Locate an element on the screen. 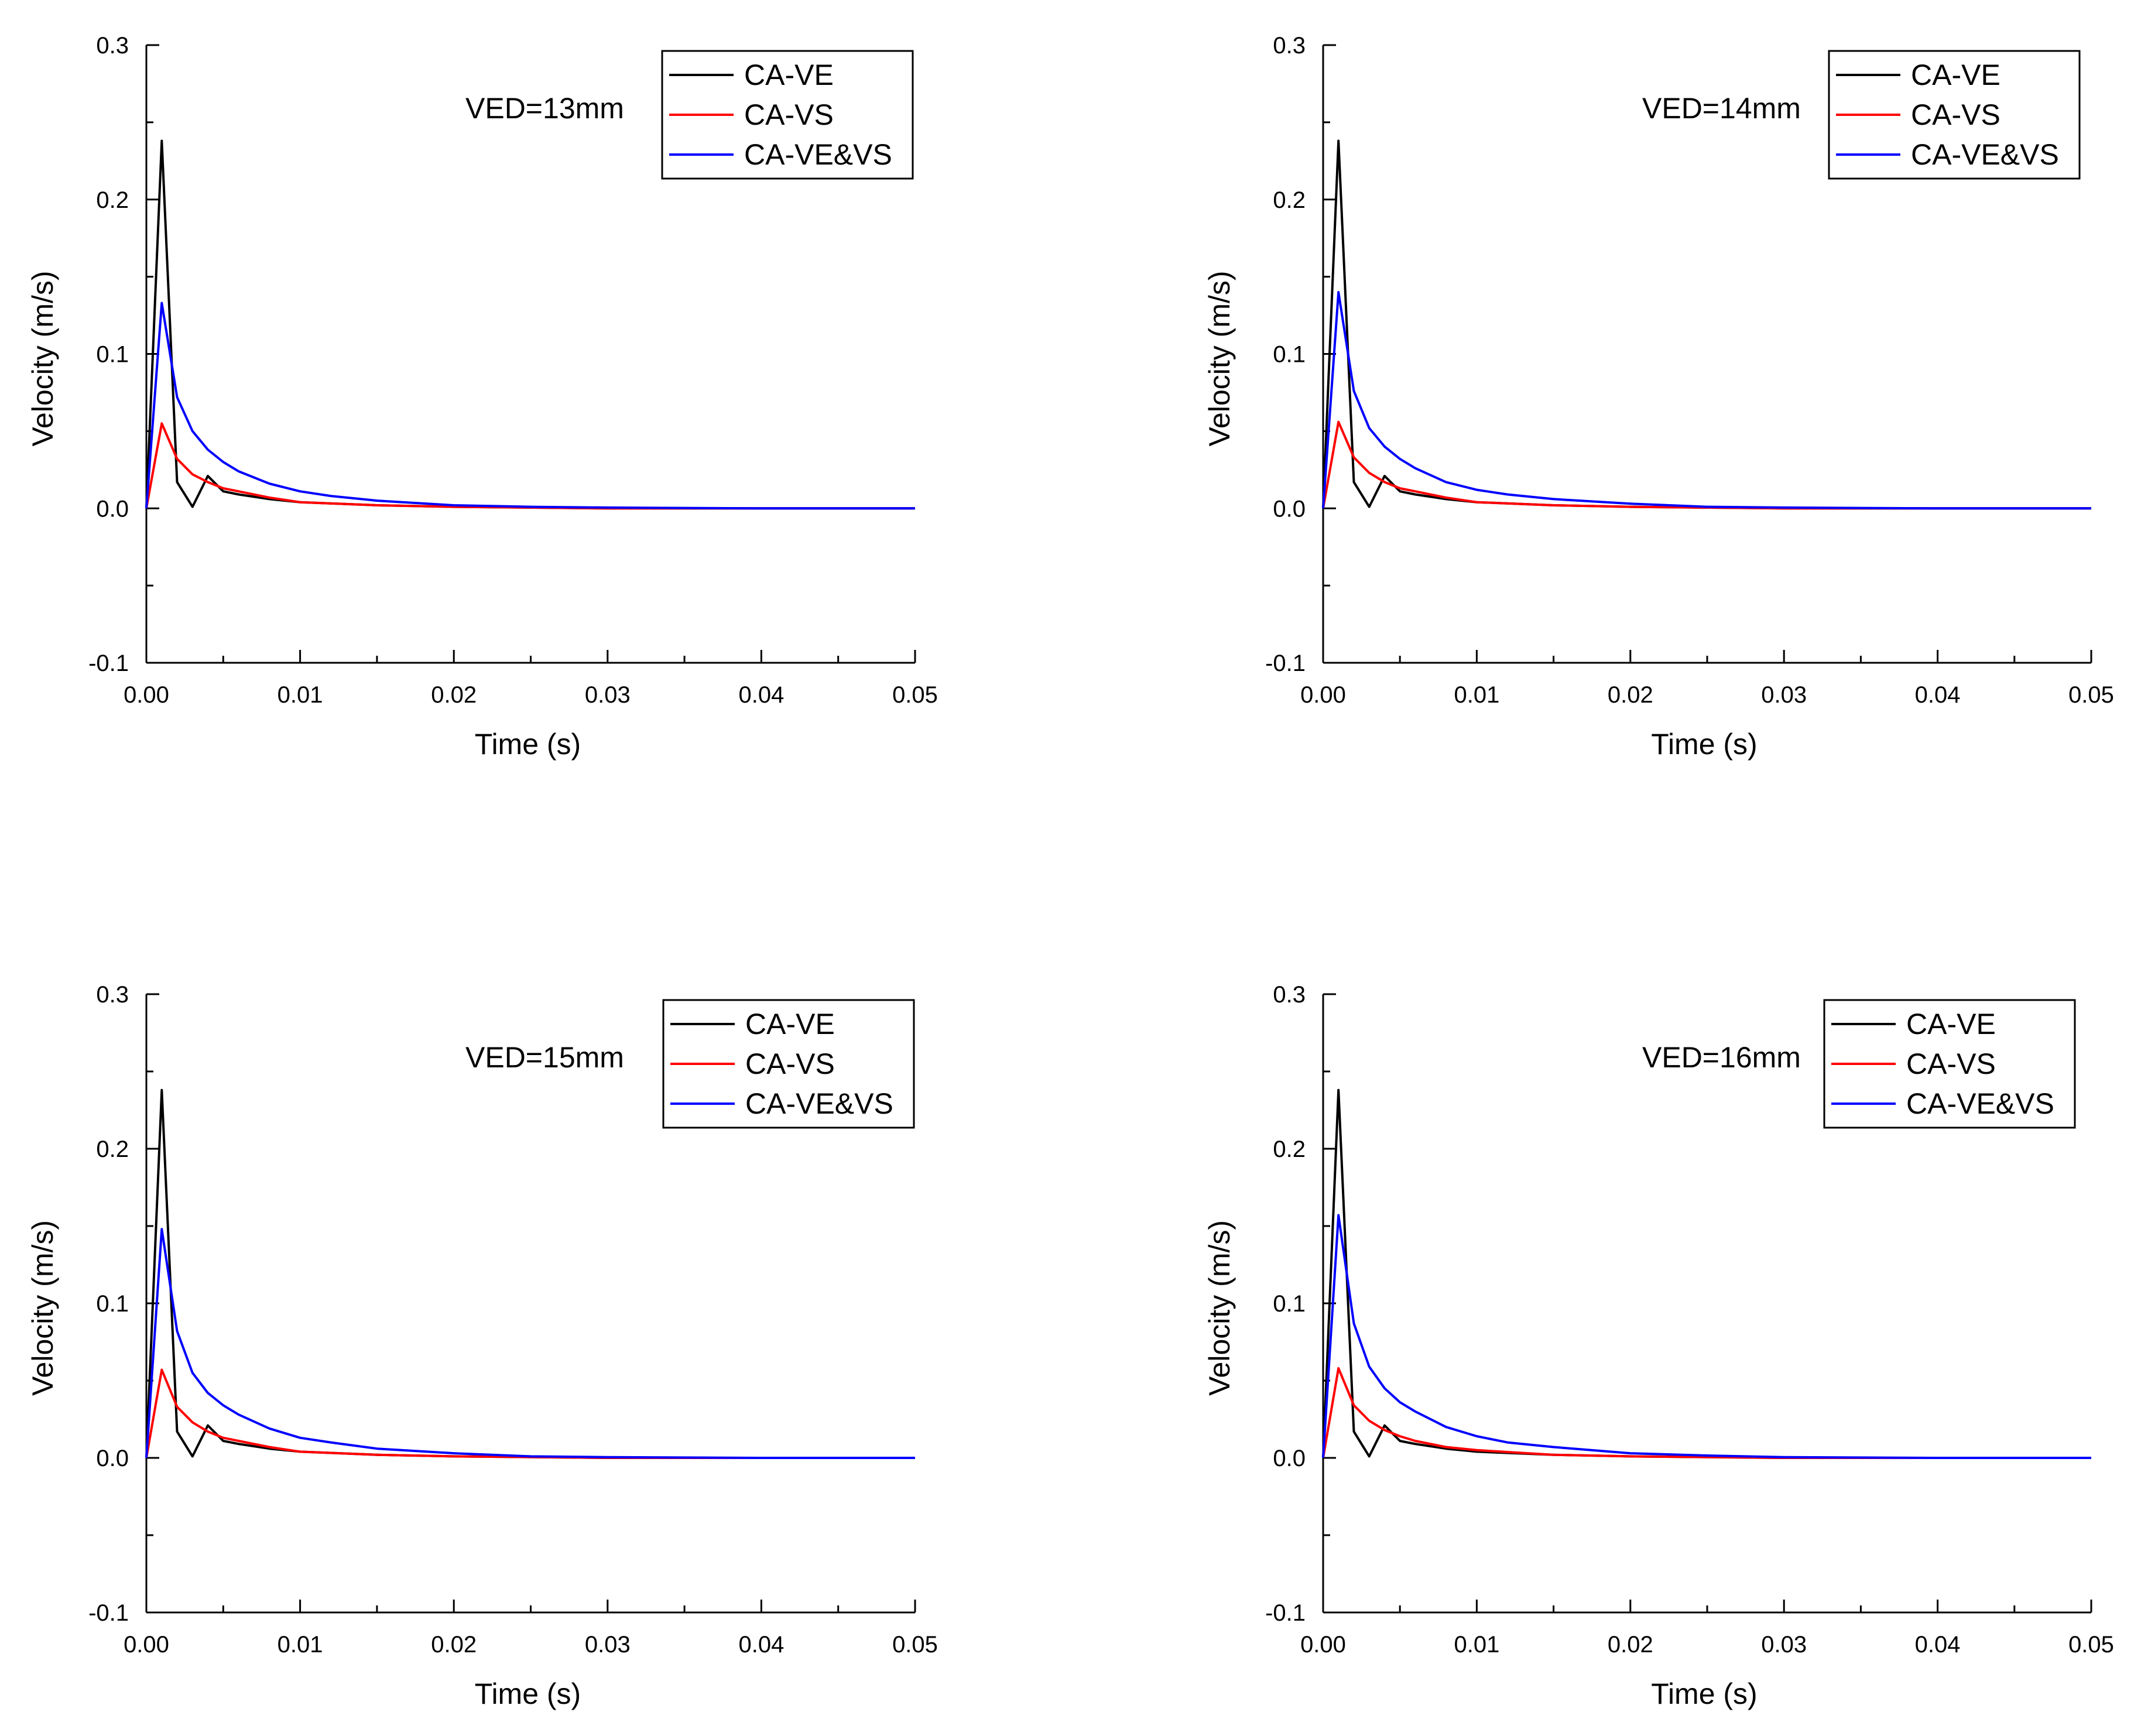 The image size is (2141, 1736). ved-annotation: VED=14mm is located at coordinates (1721, 108).